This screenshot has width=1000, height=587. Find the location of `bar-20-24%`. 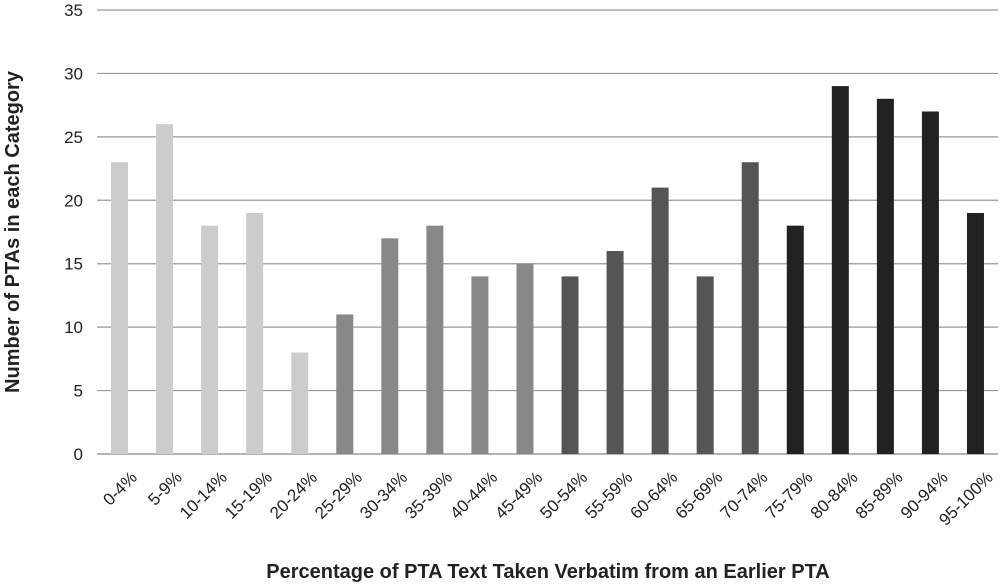

bar-20-24% is located at coordinates (300, 403).